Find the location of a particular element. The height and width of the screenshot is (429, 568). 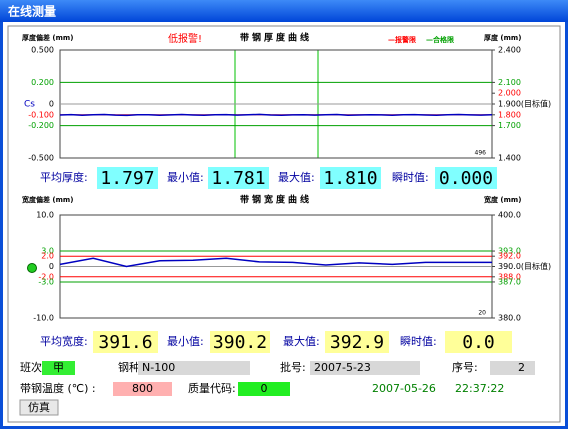

info-value: 2007-5-23 is located at coordinates (342, 367).